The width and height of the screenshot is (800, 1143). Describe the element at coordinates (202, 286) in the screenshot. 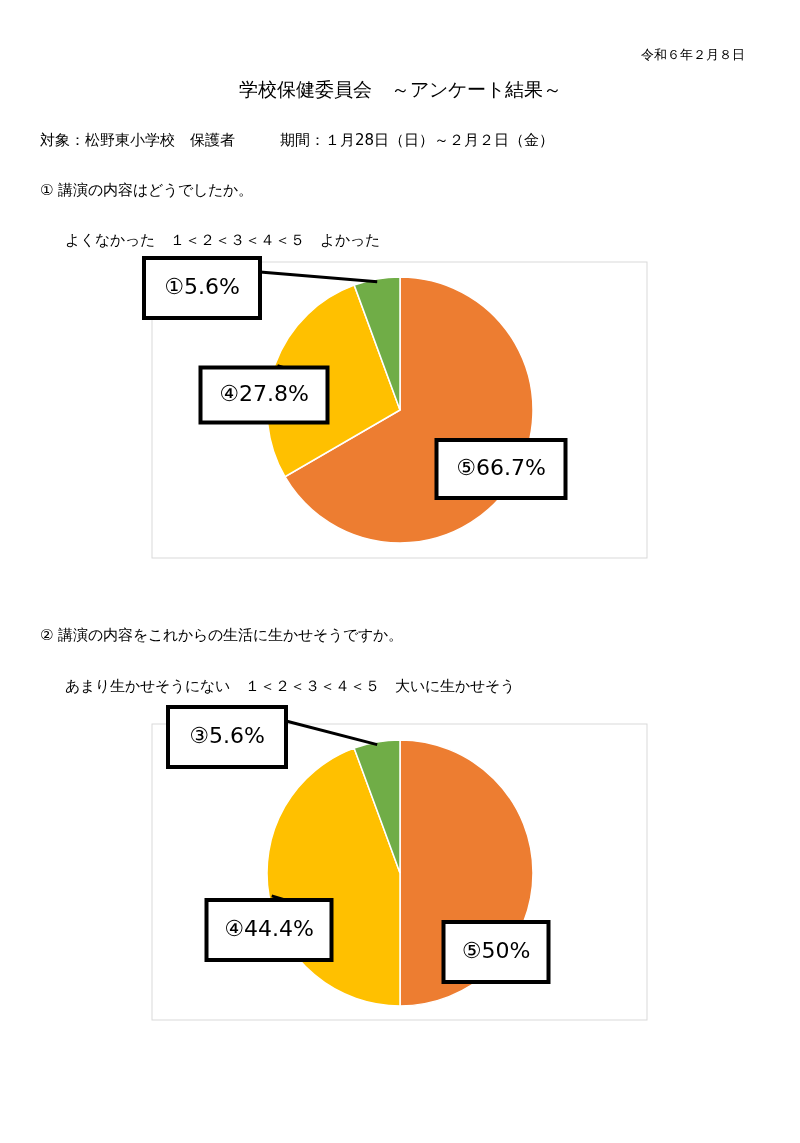

I see `data-label: ①5.6%` at that location.